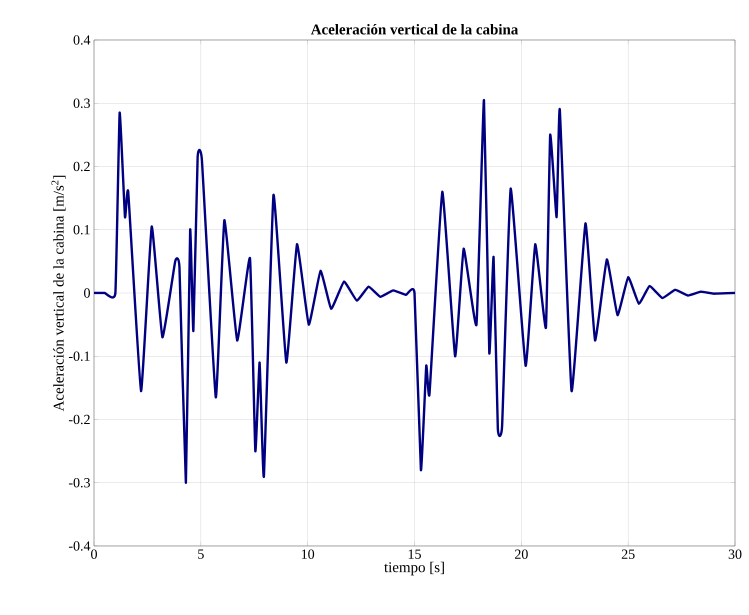  What do you see at coordinates (521, 554) in the screenshot?
I see `x-tick-label: 20` at bounding box center [521, 554].